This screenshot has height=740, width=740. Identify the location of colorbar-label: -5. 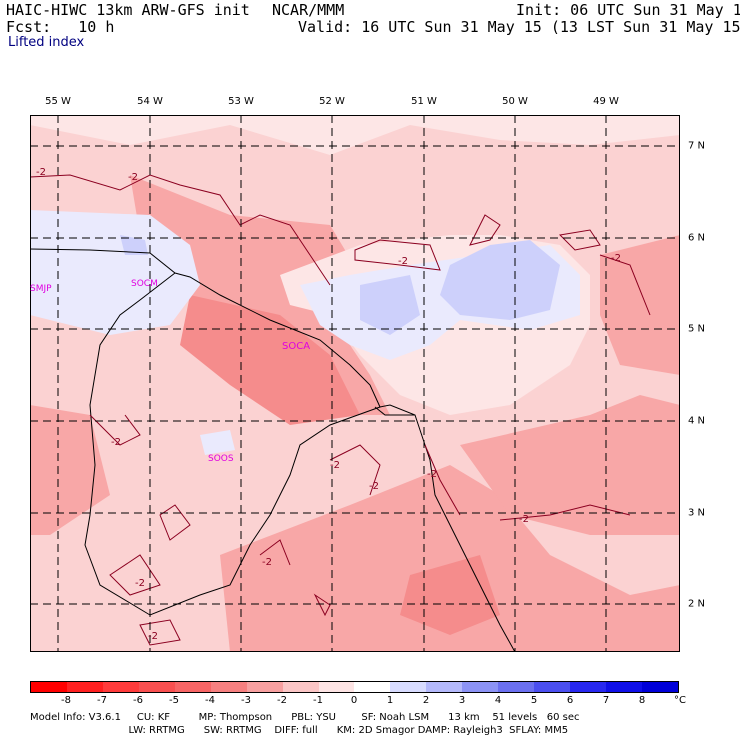
(174, 700).